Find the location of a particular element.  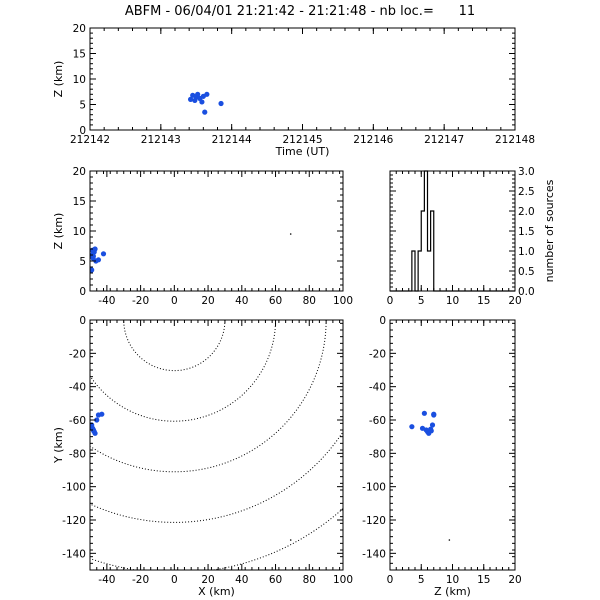

plan-view-xtick-label: -40 is located at coordinates (106, 580).